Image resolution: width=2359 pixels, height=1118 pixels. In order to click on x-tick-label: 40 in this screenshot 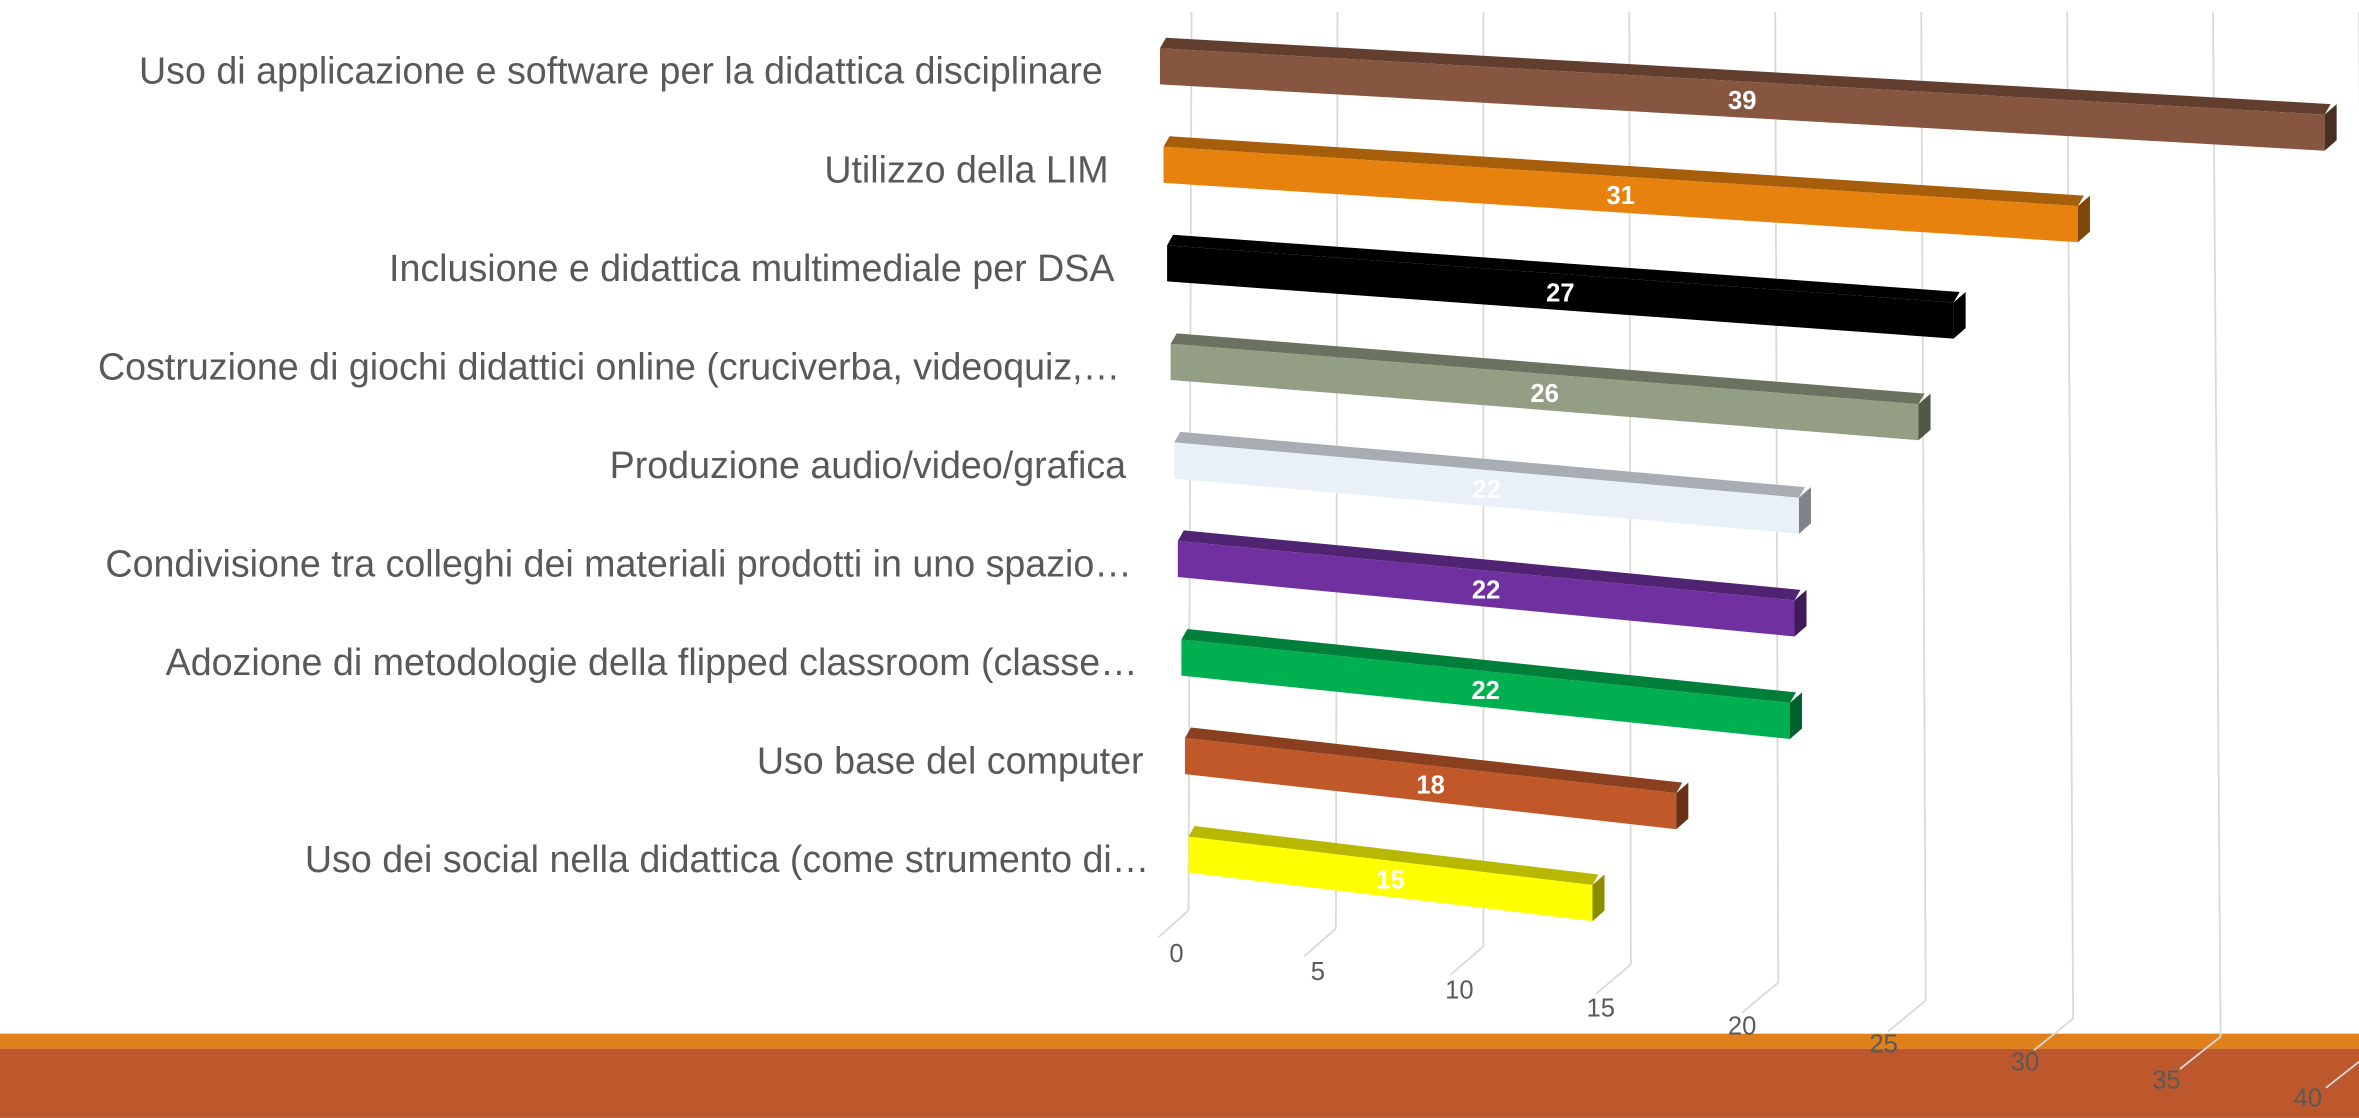, I will do `click(2308, 1099)`.